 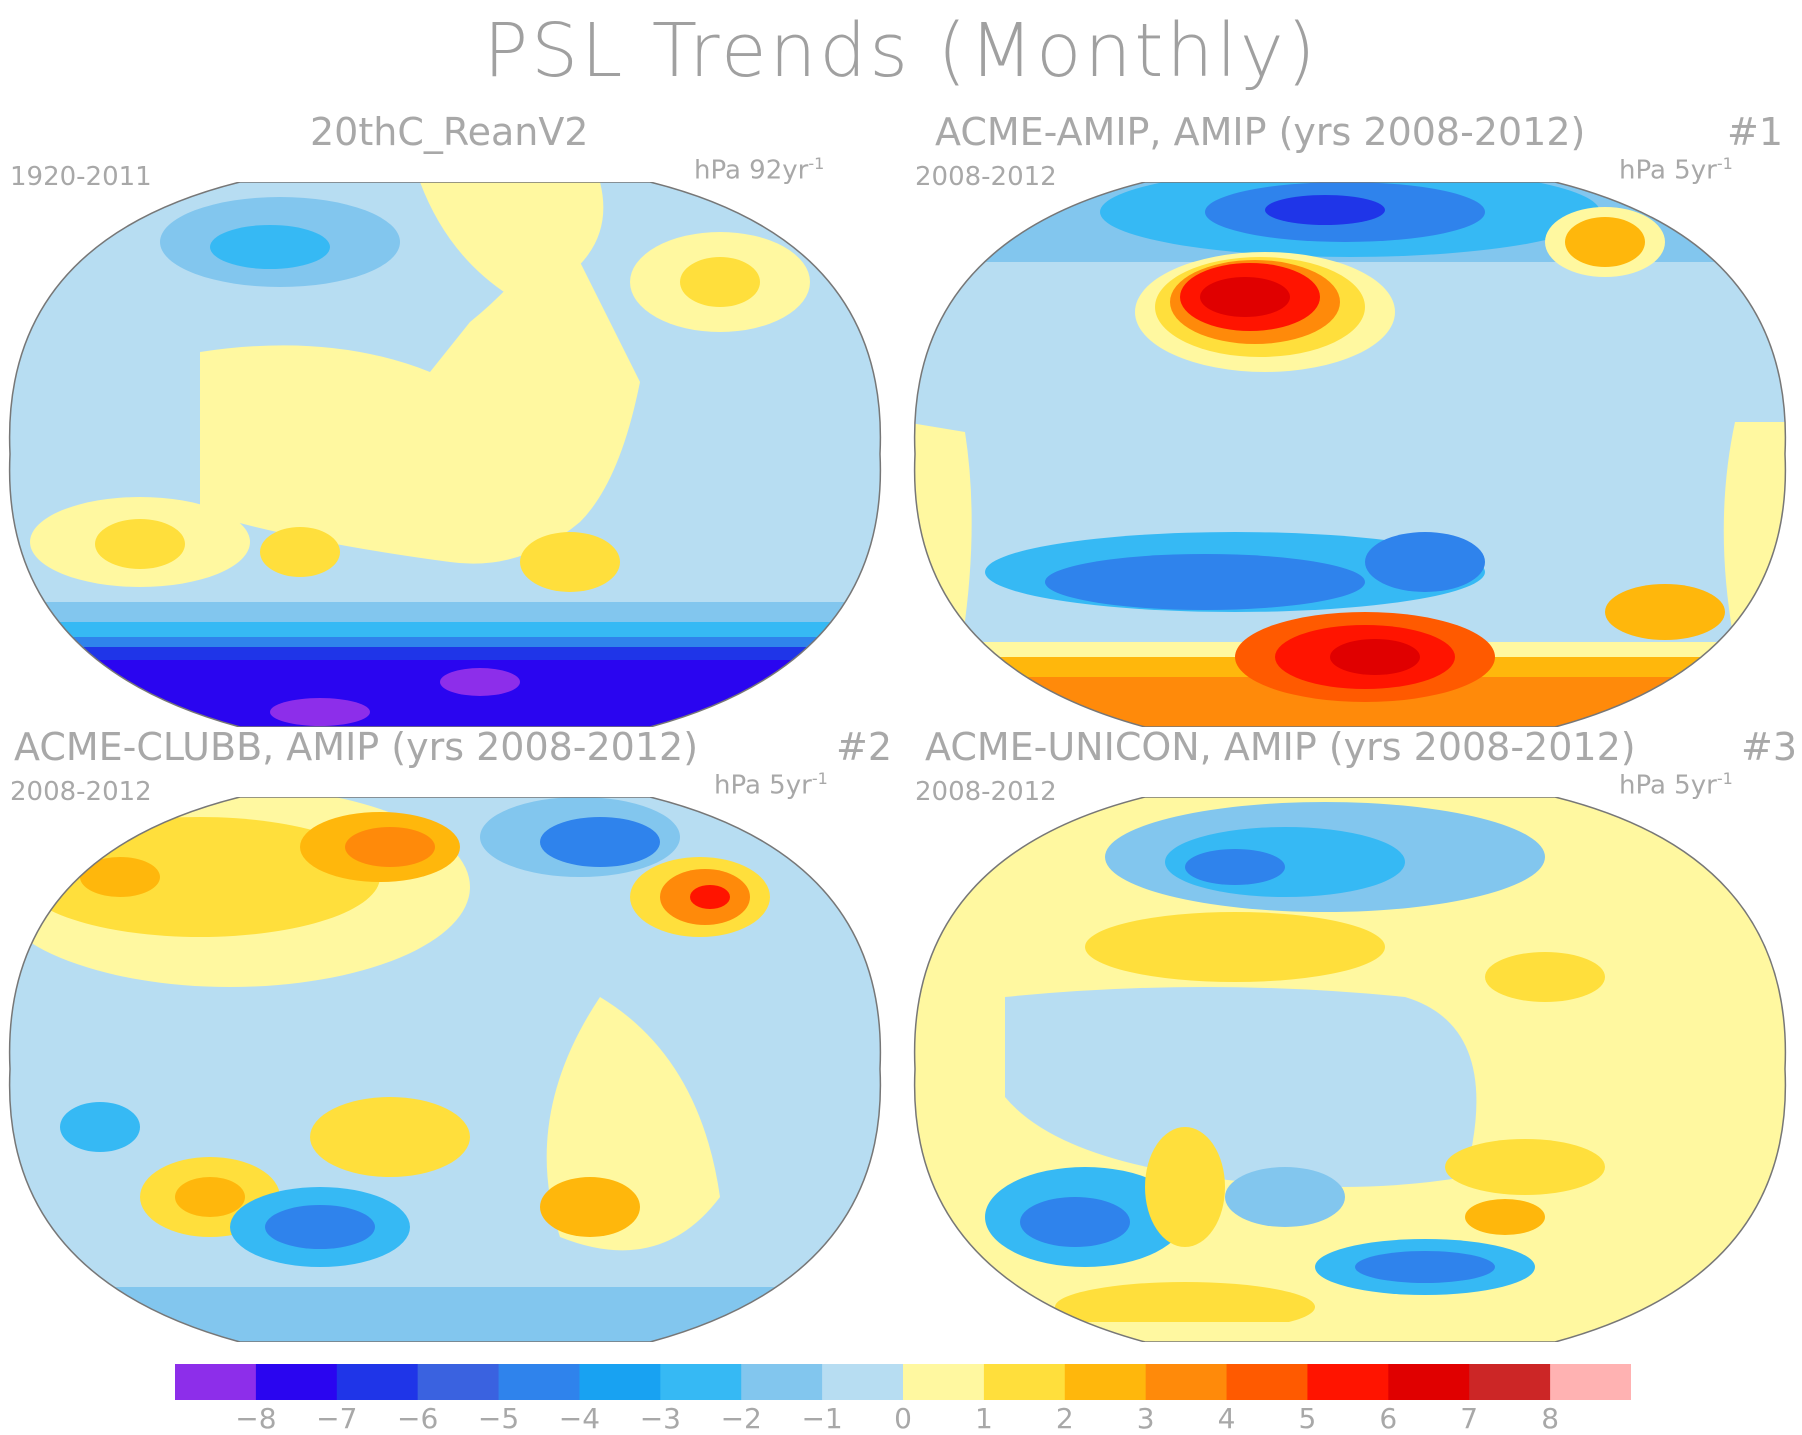 I want to click on colorbar-tick-label: 8, so click(x=1550, y=1418).